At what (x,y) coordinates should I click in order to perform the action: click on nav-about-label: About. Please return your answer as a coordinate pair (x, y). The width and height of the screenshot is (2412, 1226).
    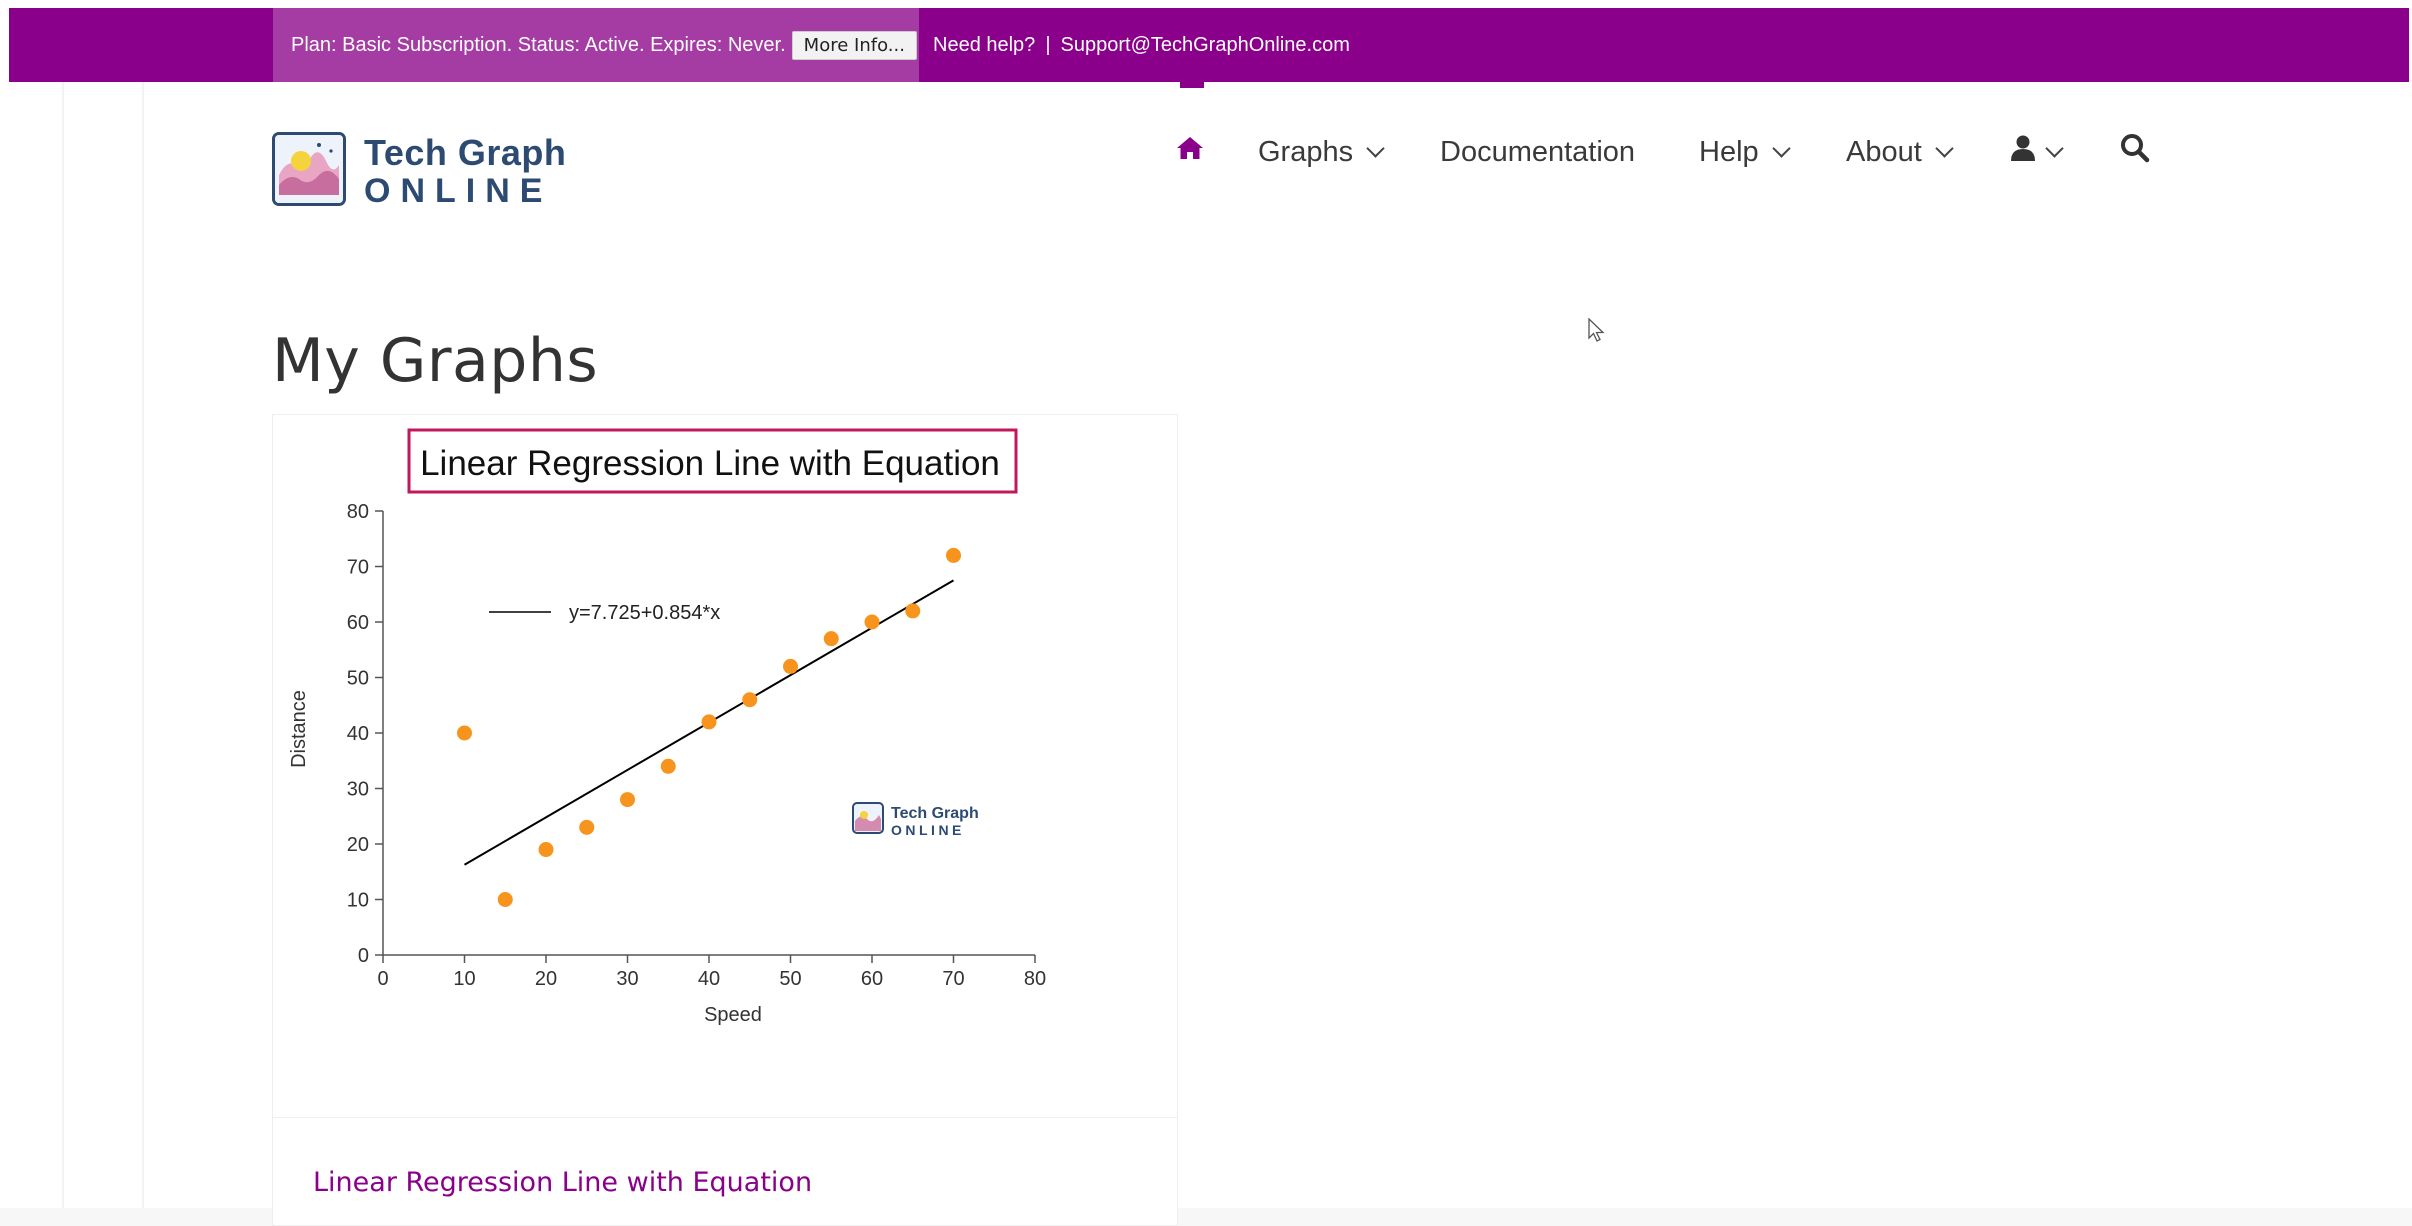
    Looking at the image, I should click on (1884, 151).